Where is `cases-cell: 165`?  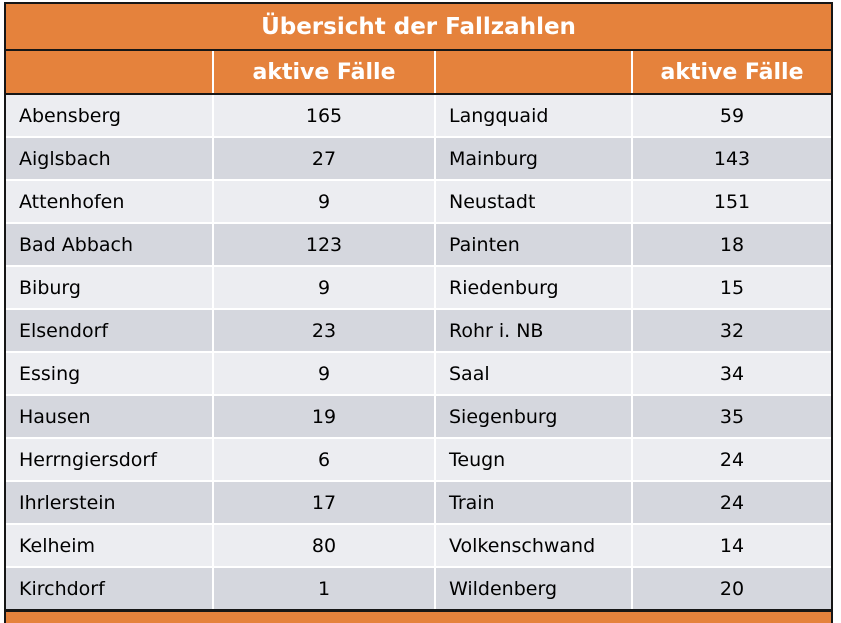
cases-cell: 165 is located at coordinates (324, 115).